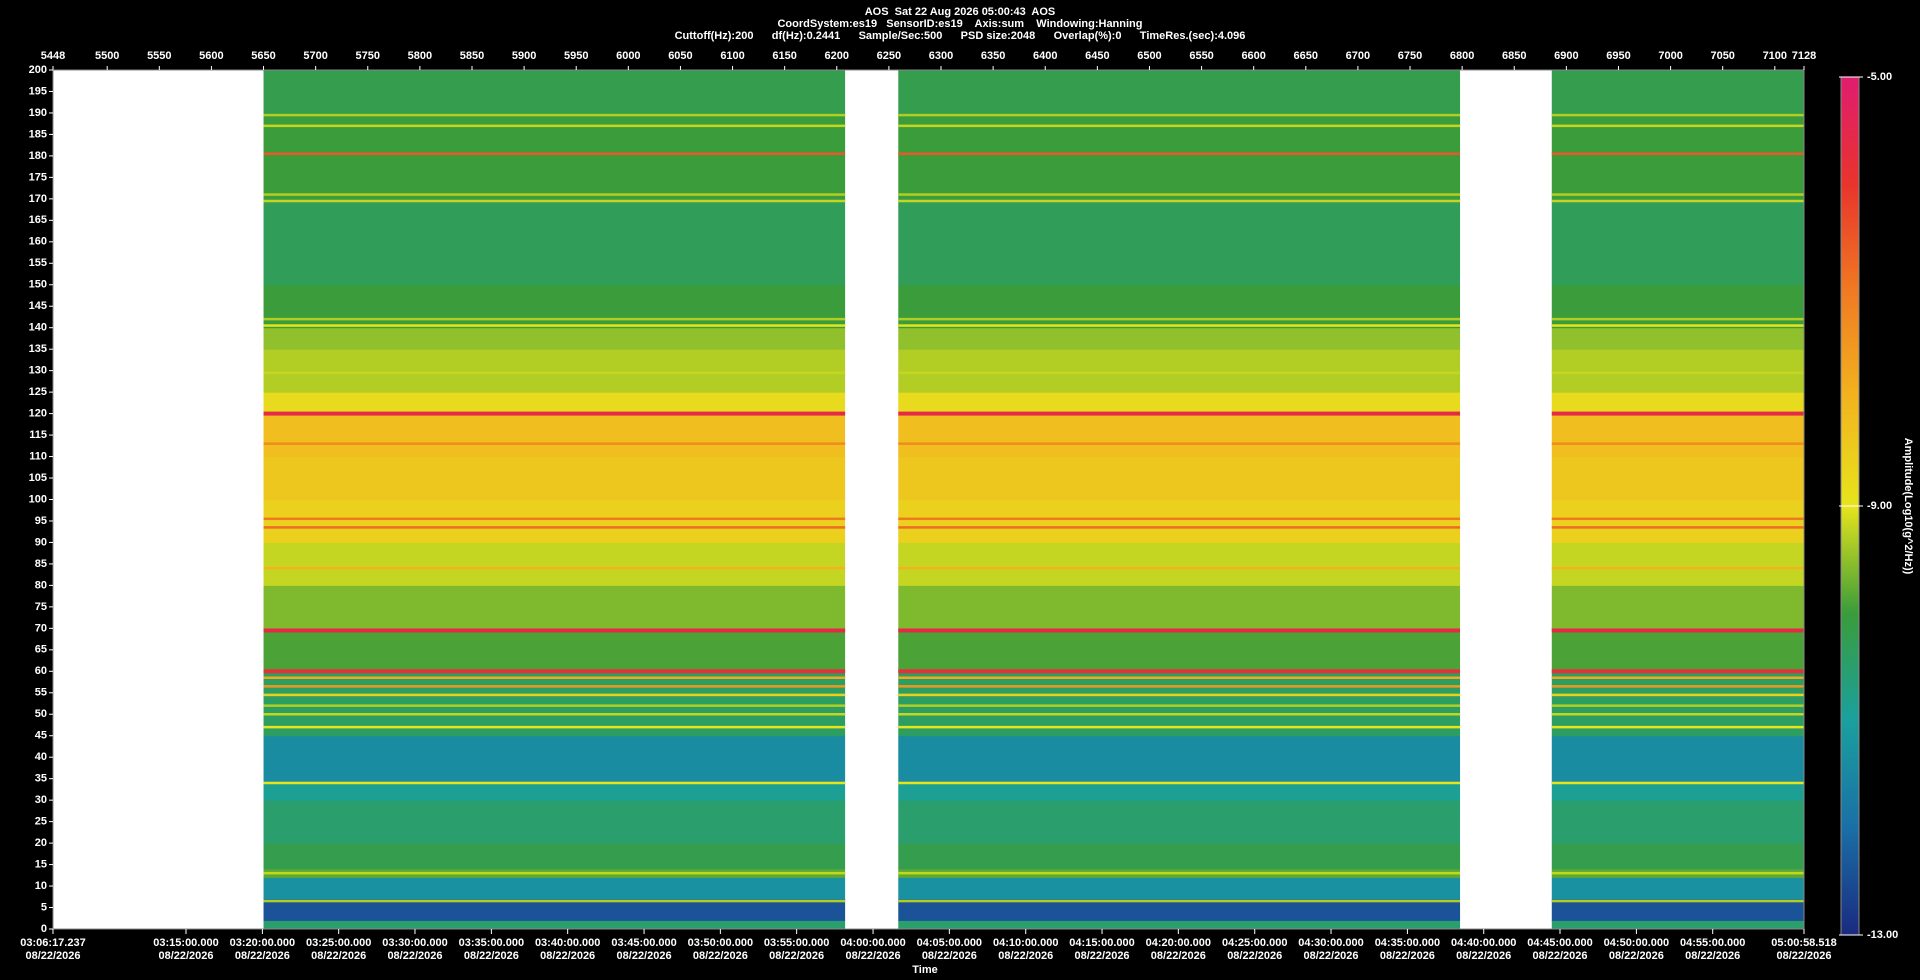 This screenshot has width=1920, height=980. Describe the element at coordinates (38, 220) in the screenshot. I see `y-tick-label: 165` at that location.